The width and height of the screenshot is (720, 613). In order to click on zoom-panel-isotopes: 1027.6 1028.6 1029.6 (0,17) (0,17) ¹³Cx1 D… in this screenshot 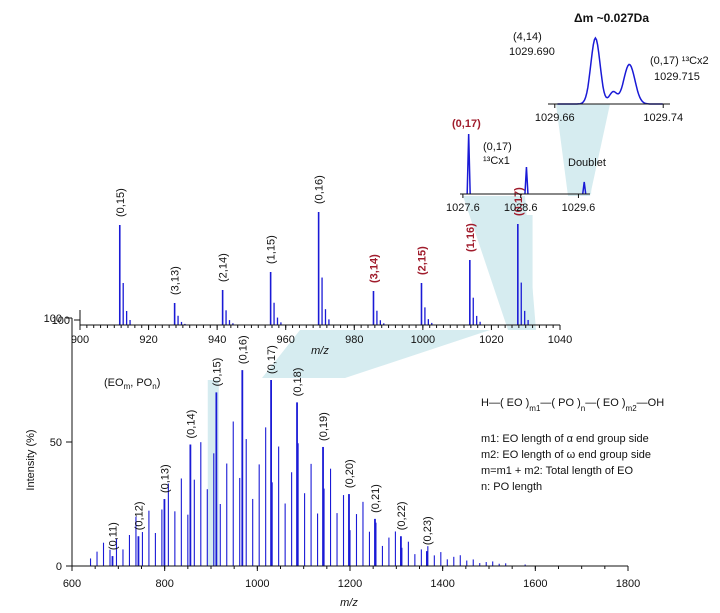, I will do `click(526, 166)`.